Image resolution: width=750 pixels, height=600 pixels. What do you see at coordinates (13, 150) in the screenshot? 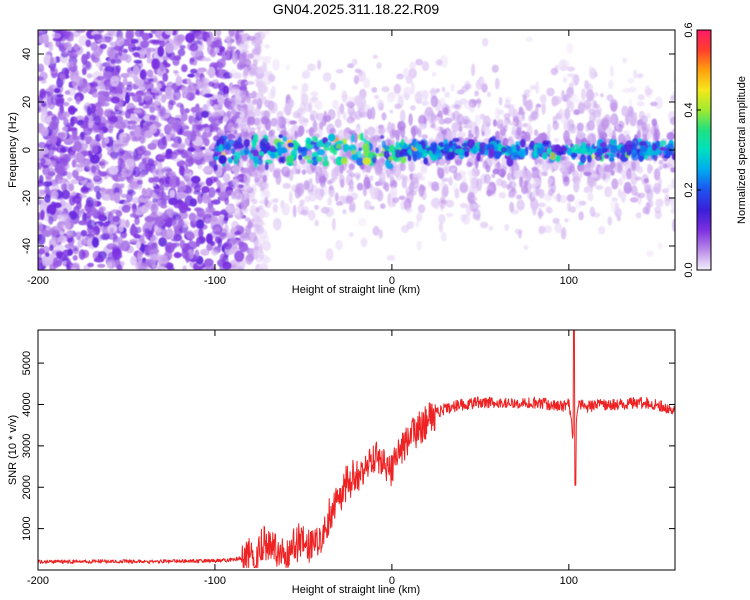
I see `spectrogram-y-label: Frequency (Hz)` at bounding box center [13, 150].